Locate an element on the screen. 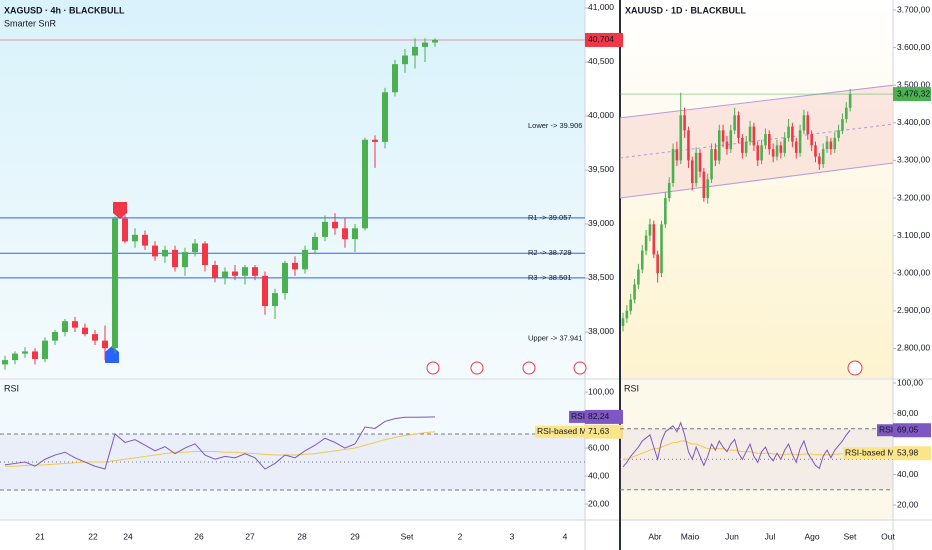  event-icon is located at coordinates (580, 368).